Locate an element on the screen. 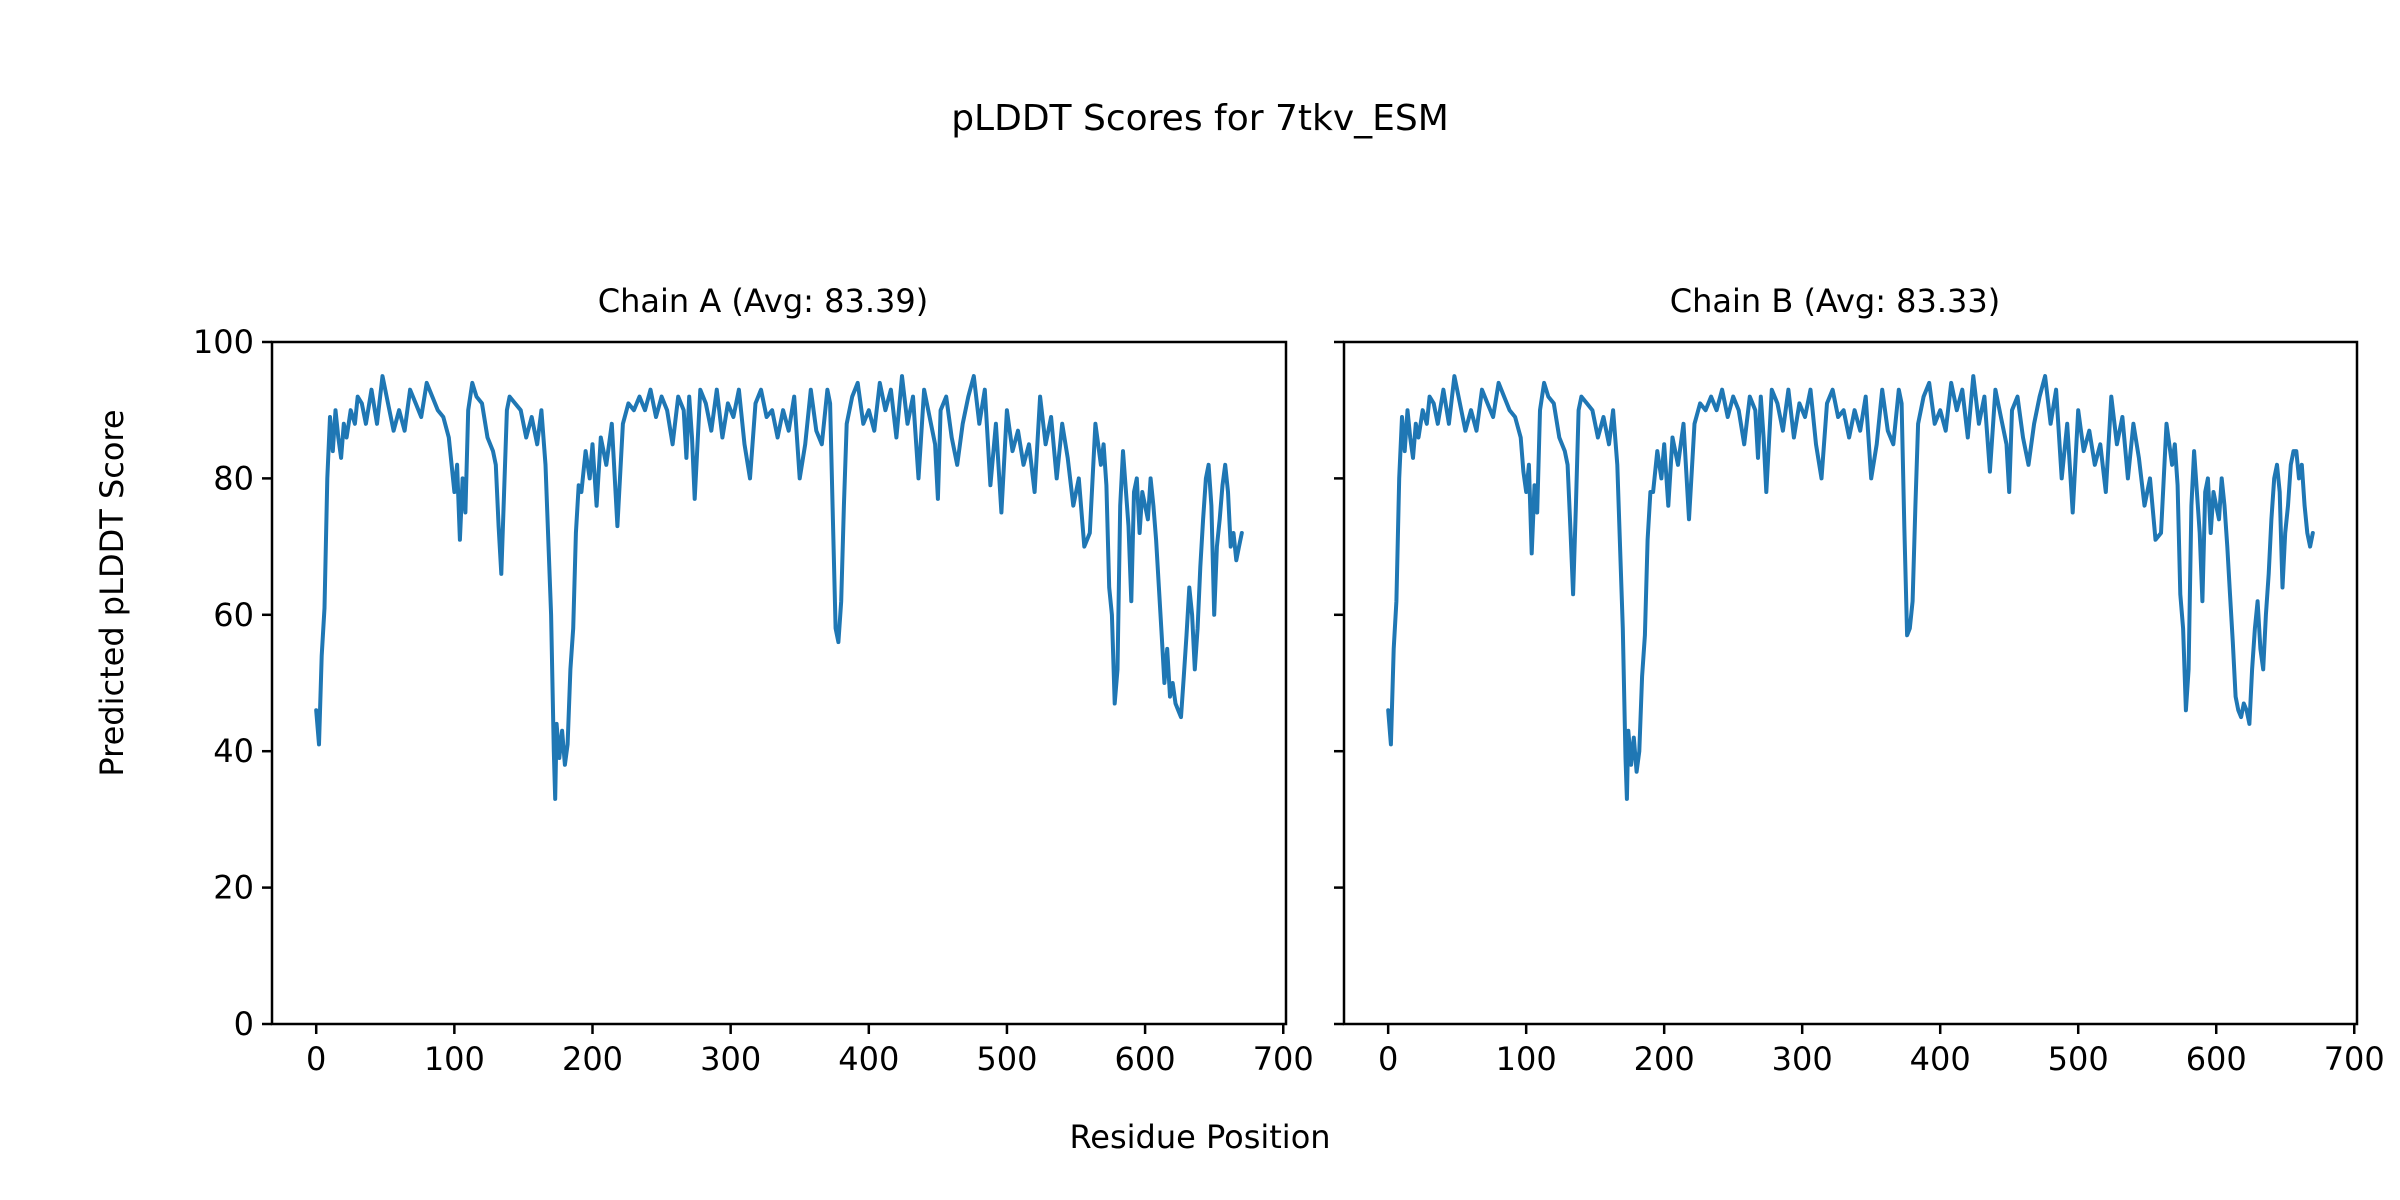 Image resolution: width=2400 pixels, height=1200 pixels. chain-a-x-tick-label: 500 is located at coordinates (1006, 1059).